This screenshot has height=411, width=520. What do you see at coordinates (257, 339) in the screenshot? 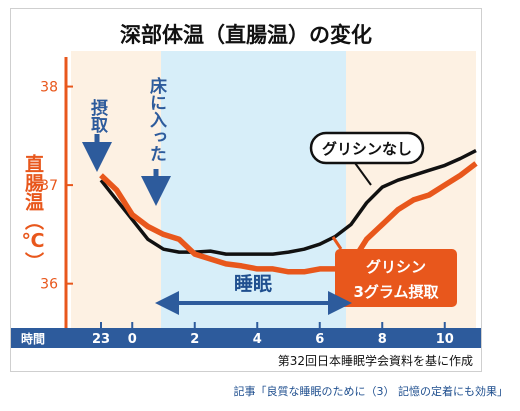
I see `x-tick-label: 4` at bounding box center [257, 339].